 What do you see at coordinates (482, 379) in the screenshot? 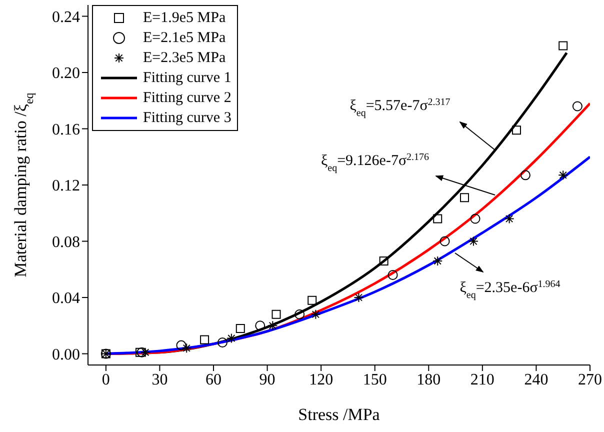
I see `x-tick-label: 210` at bounding box center [482, 379].